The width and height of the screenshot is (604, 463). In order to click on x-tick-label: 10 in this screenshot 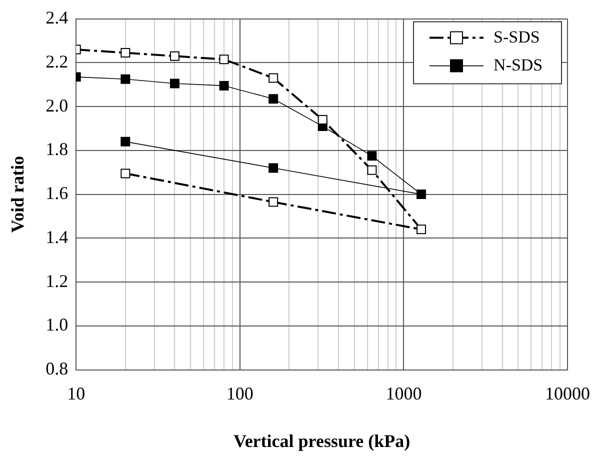, I will do `click(76, 393)`.